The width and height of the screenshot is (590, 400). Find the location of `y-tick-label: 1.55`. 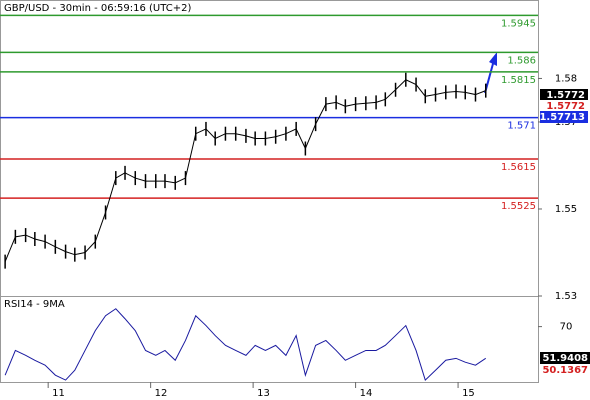

y-tick-label: 1.55 is located at coordinates (566, 209).